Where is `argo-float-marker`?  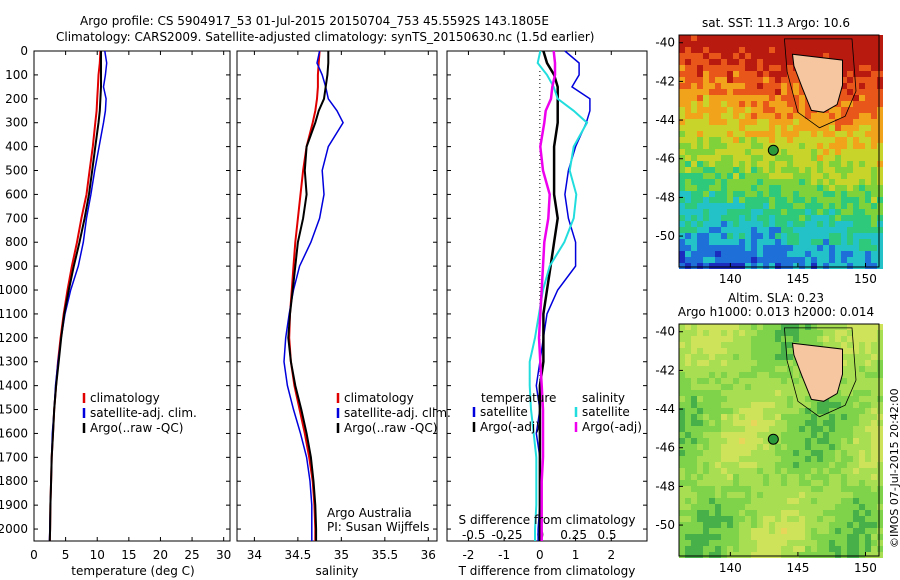
argo-float-marker is located at coordinates (773, 150).